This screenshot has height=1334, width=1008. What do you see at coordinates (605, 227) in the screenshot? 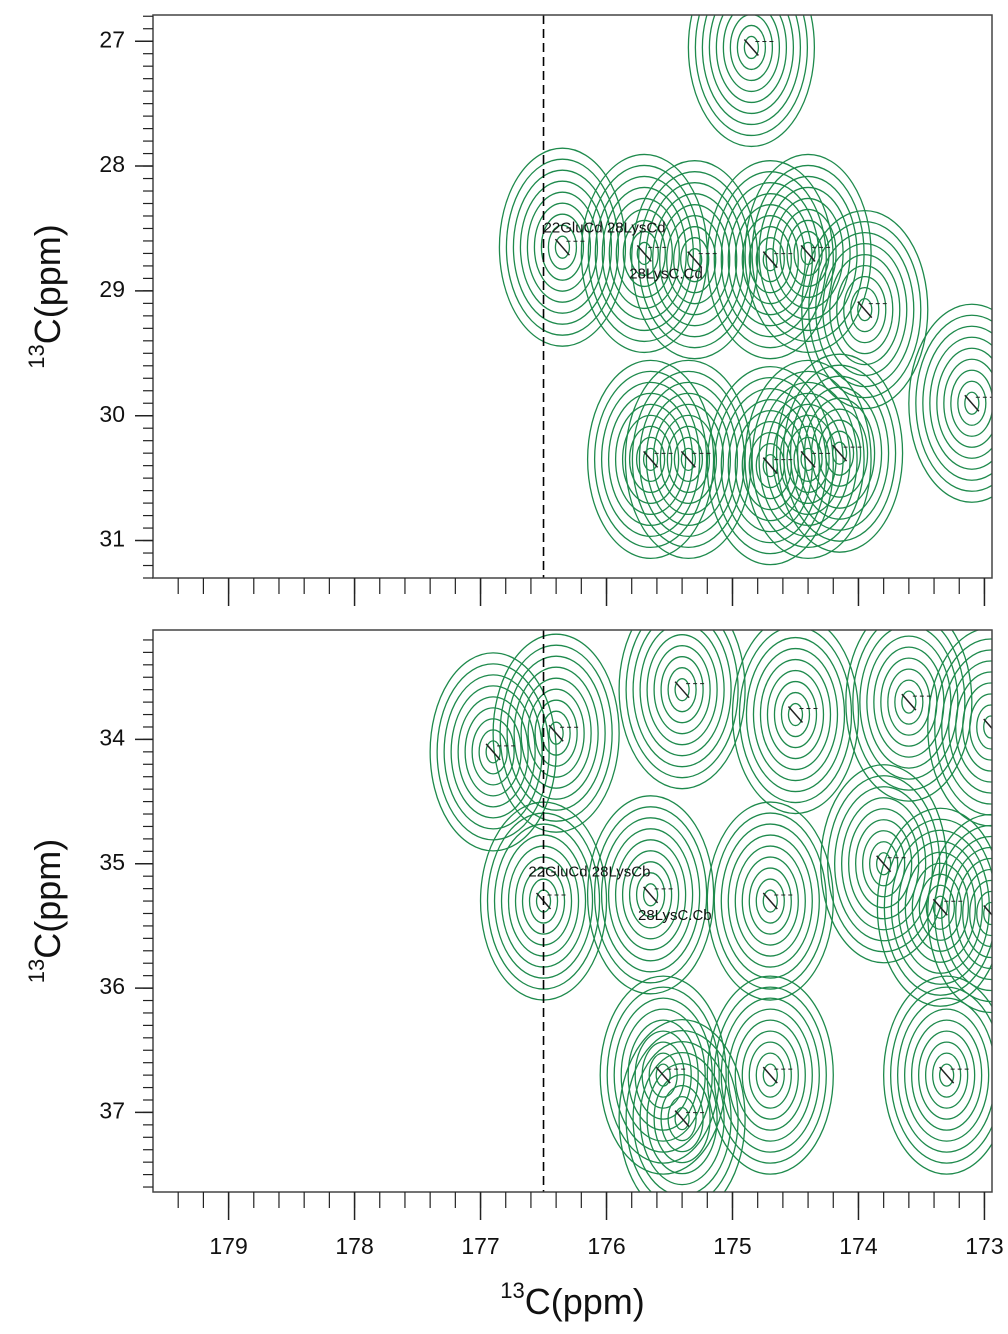
I see `peak-annotation: 22GluCd 28LysCd` at bounding box center [605, 227].